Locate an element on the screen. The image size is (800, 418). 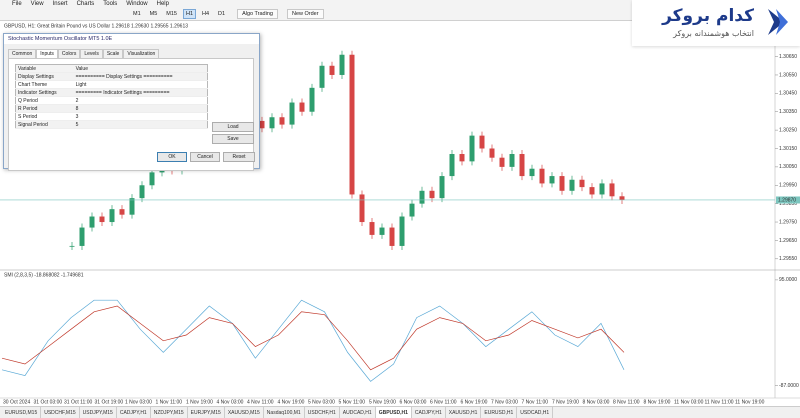
load-button: Load is located at coordinates (233, 127).